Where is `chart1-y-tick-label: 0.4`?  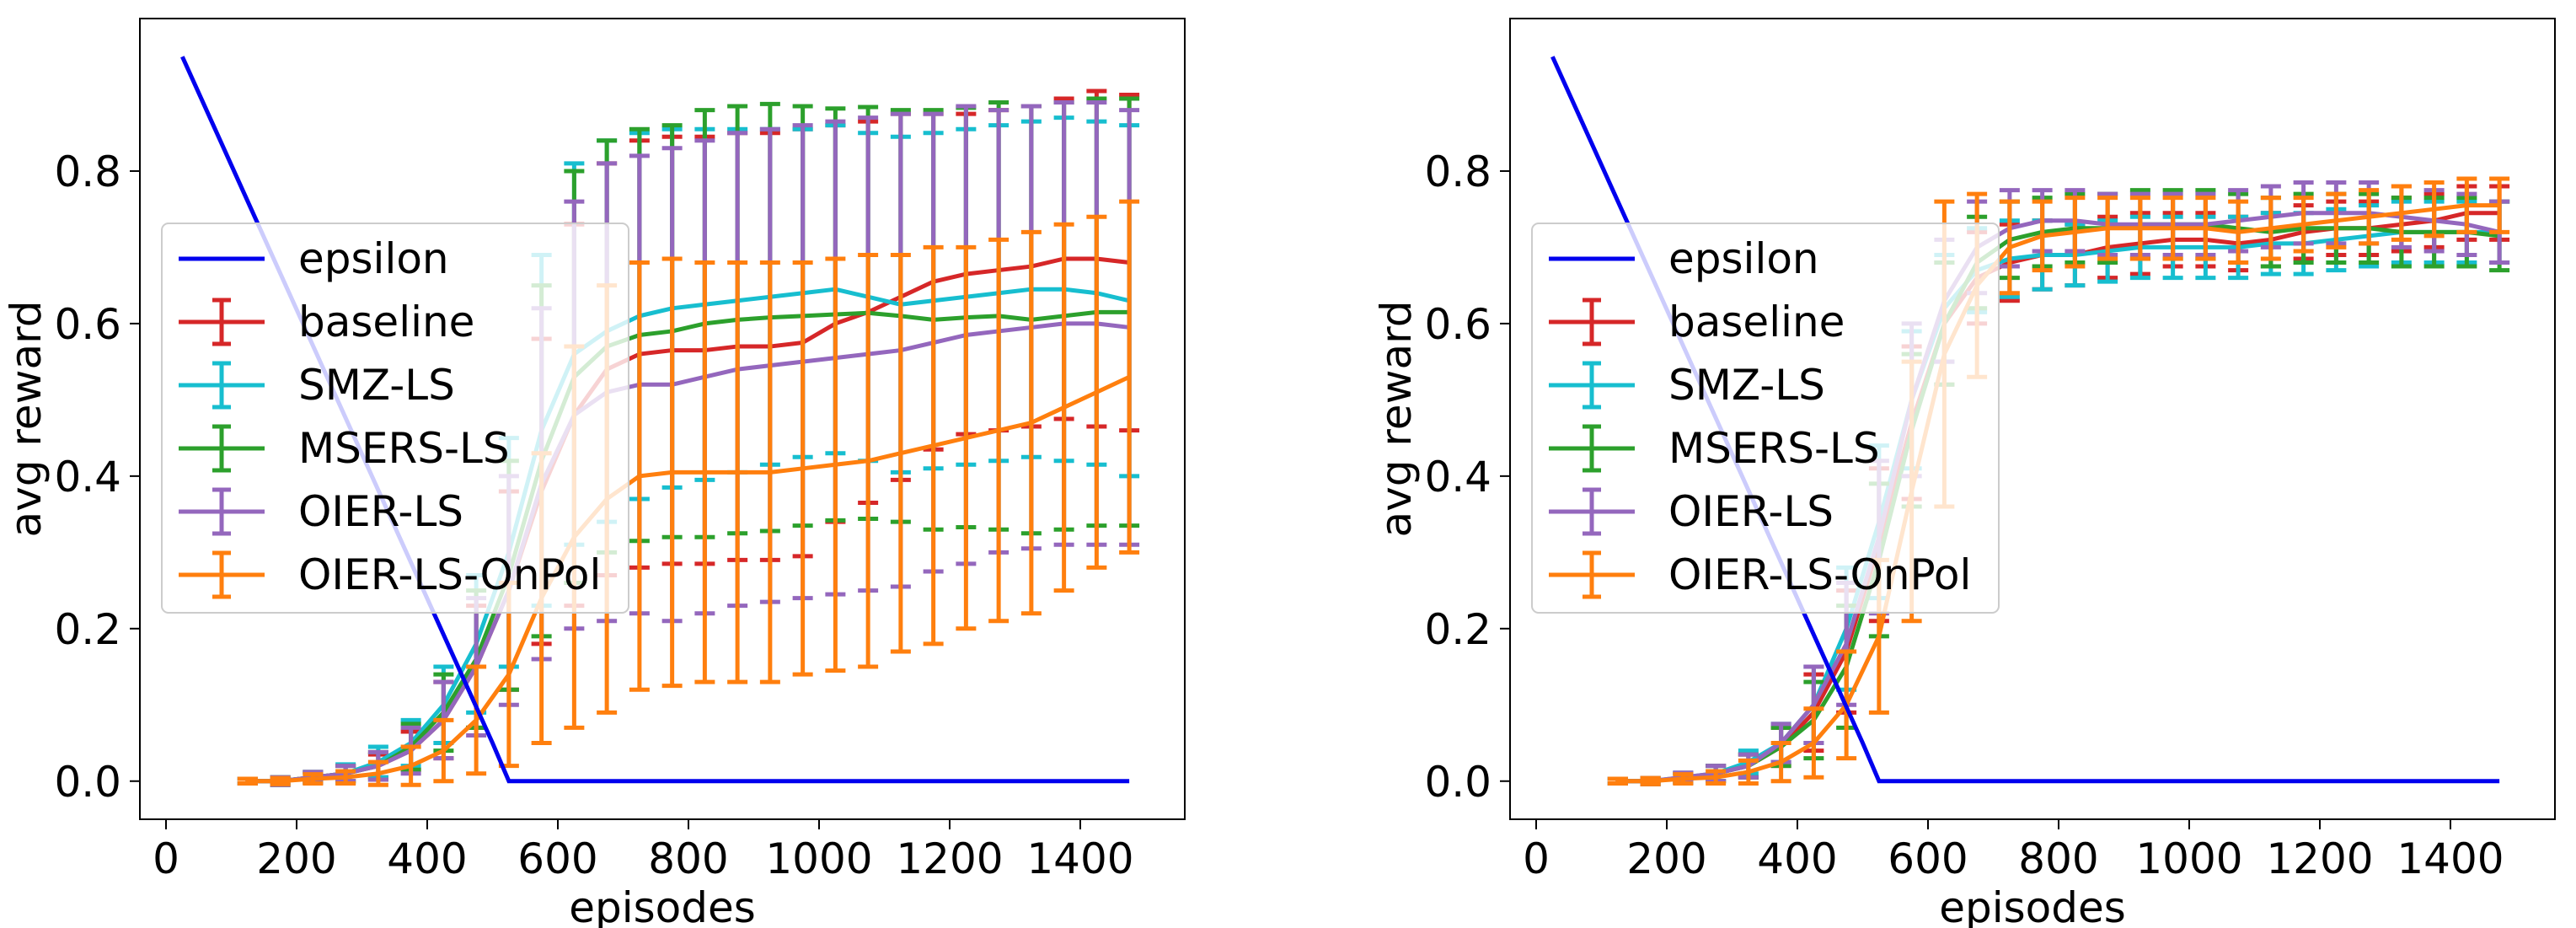 chart1-y-tick-label: 0.4 is located at coordinates (88, 477).